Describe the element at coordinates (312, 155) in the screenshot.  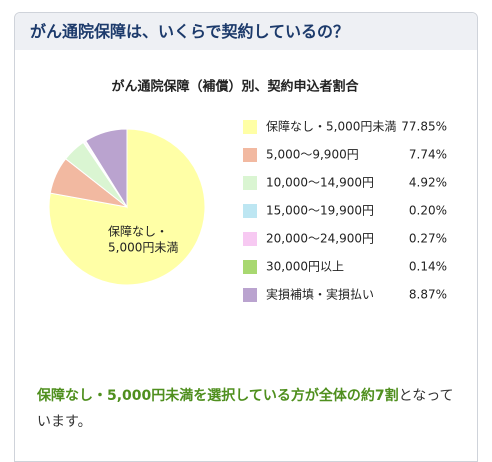
I see `legend-label: 5,000～9,900円` at that location.